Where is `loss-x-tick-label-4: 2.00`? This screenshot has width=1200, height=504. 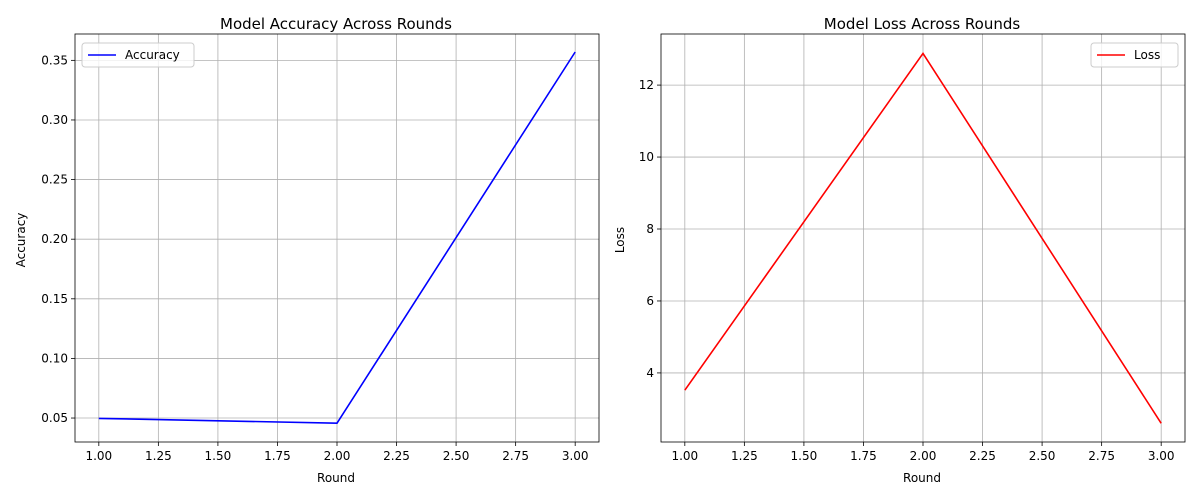 loss-x-tick-label-4: 2.00 is located at coordinates (923, 456).